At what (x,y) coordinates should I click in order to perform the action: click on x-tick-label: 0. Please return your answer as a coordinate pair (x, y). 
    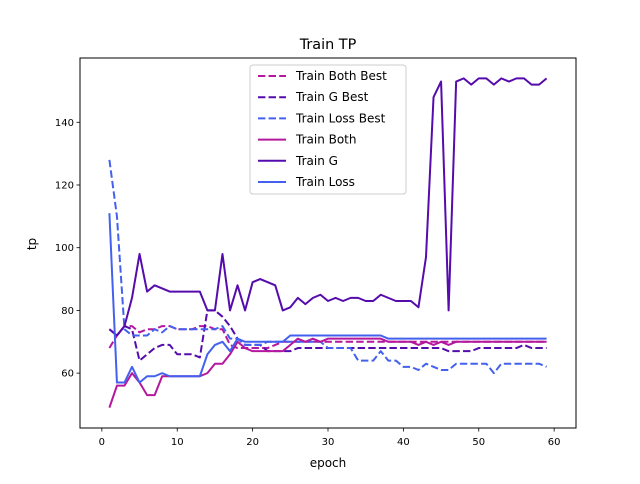
    Looking at the image, I should click on (102, 442).